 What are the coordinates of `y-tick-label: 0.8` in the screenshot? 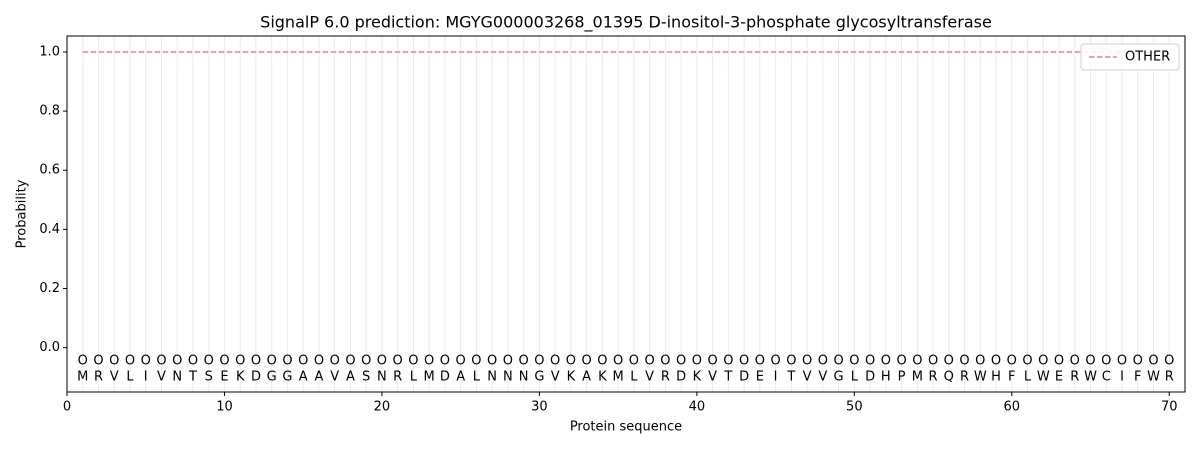 It's located at (49, 111).